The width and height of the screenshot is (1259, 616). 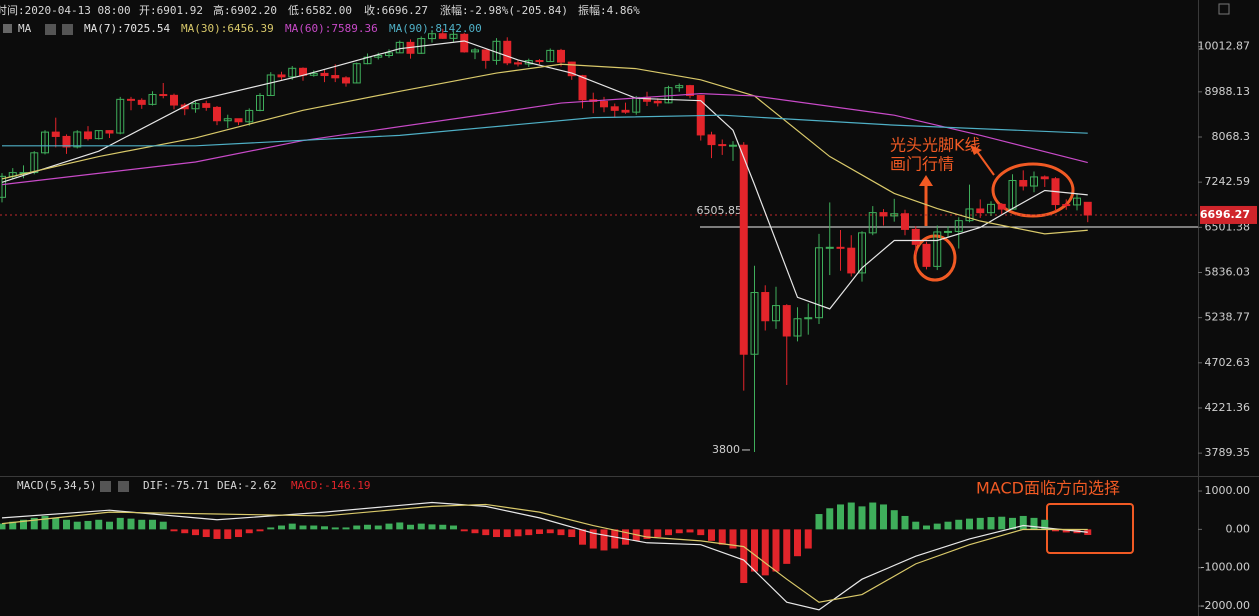 I want to click on y-tick-label: 8068.3, so click(x=1231, y=136).